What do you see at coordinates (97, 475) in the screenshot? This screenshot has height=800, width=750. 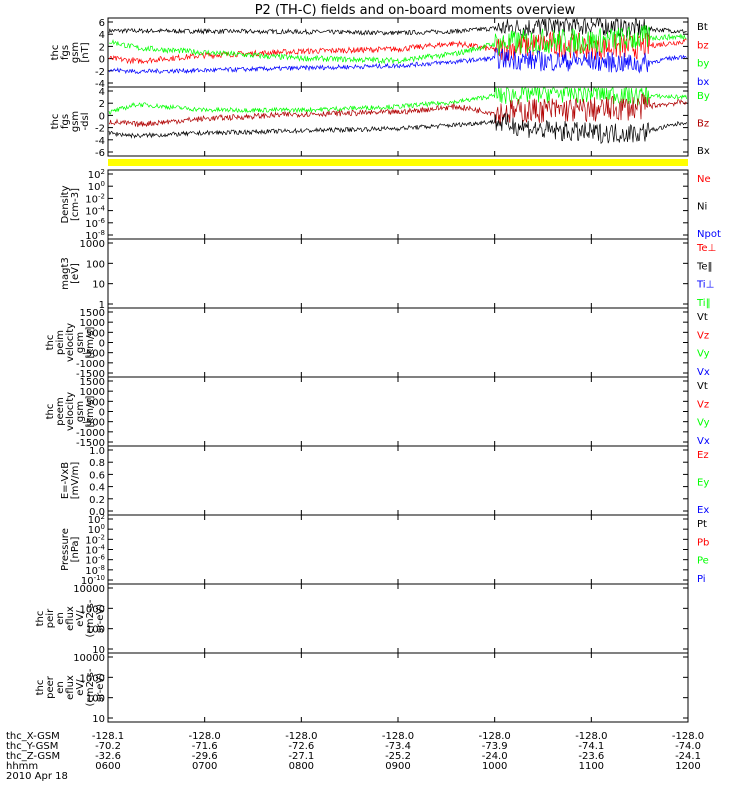 I see `y-tick-label: 0.6` at bounding box center [97, 475].